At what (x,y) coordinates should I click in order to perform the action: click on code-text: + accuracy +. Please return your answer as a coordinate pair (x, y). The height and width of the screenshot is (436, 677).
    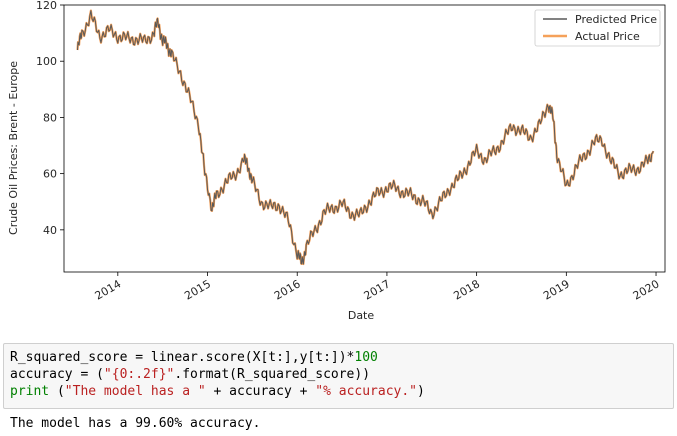
    Looking at the image, I should click on (260, 391).